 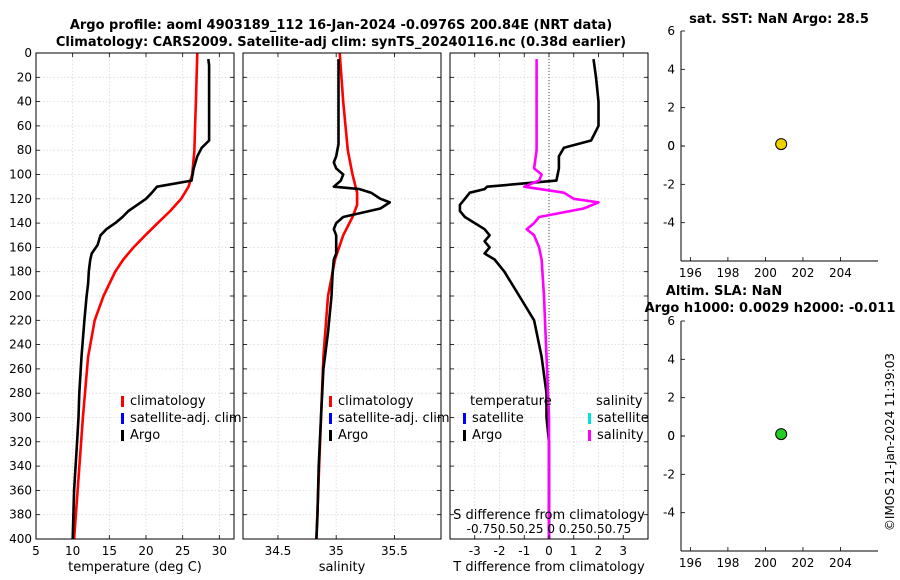 I want to click on temperature-xlabel: temperature (deg C), so click(x=135, y=567).